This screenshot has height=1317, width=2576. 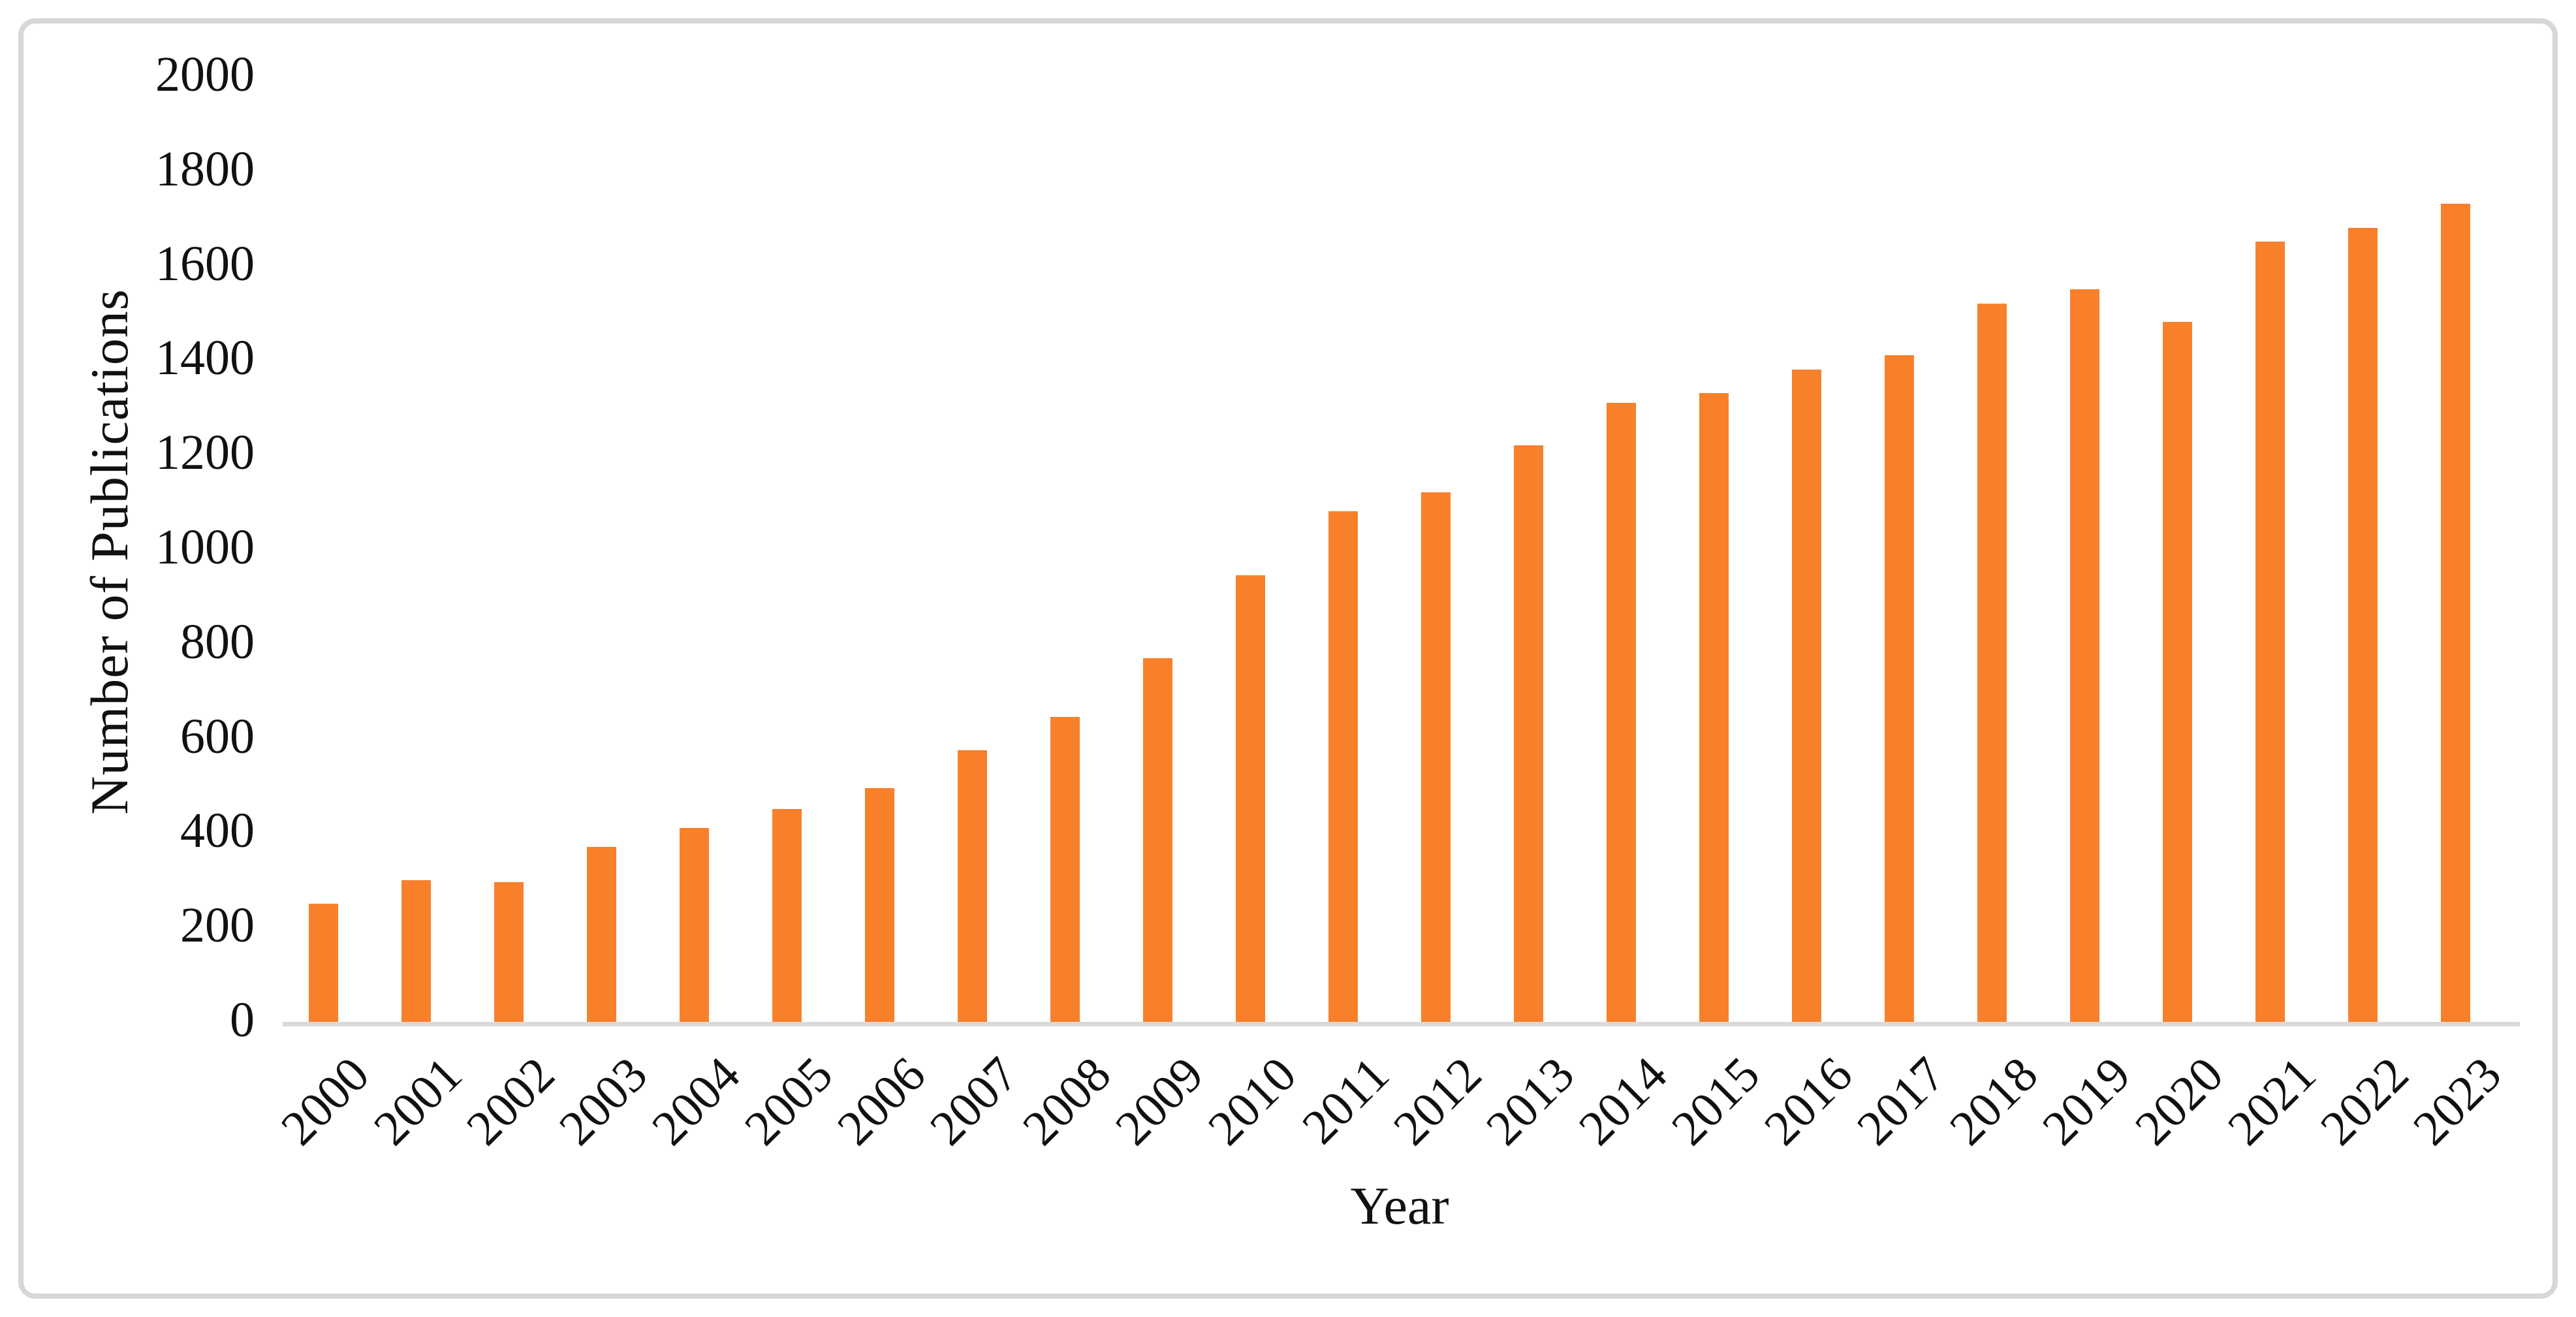 I want to click on y-tick-label-400: 400, so click(x=217, y=831).